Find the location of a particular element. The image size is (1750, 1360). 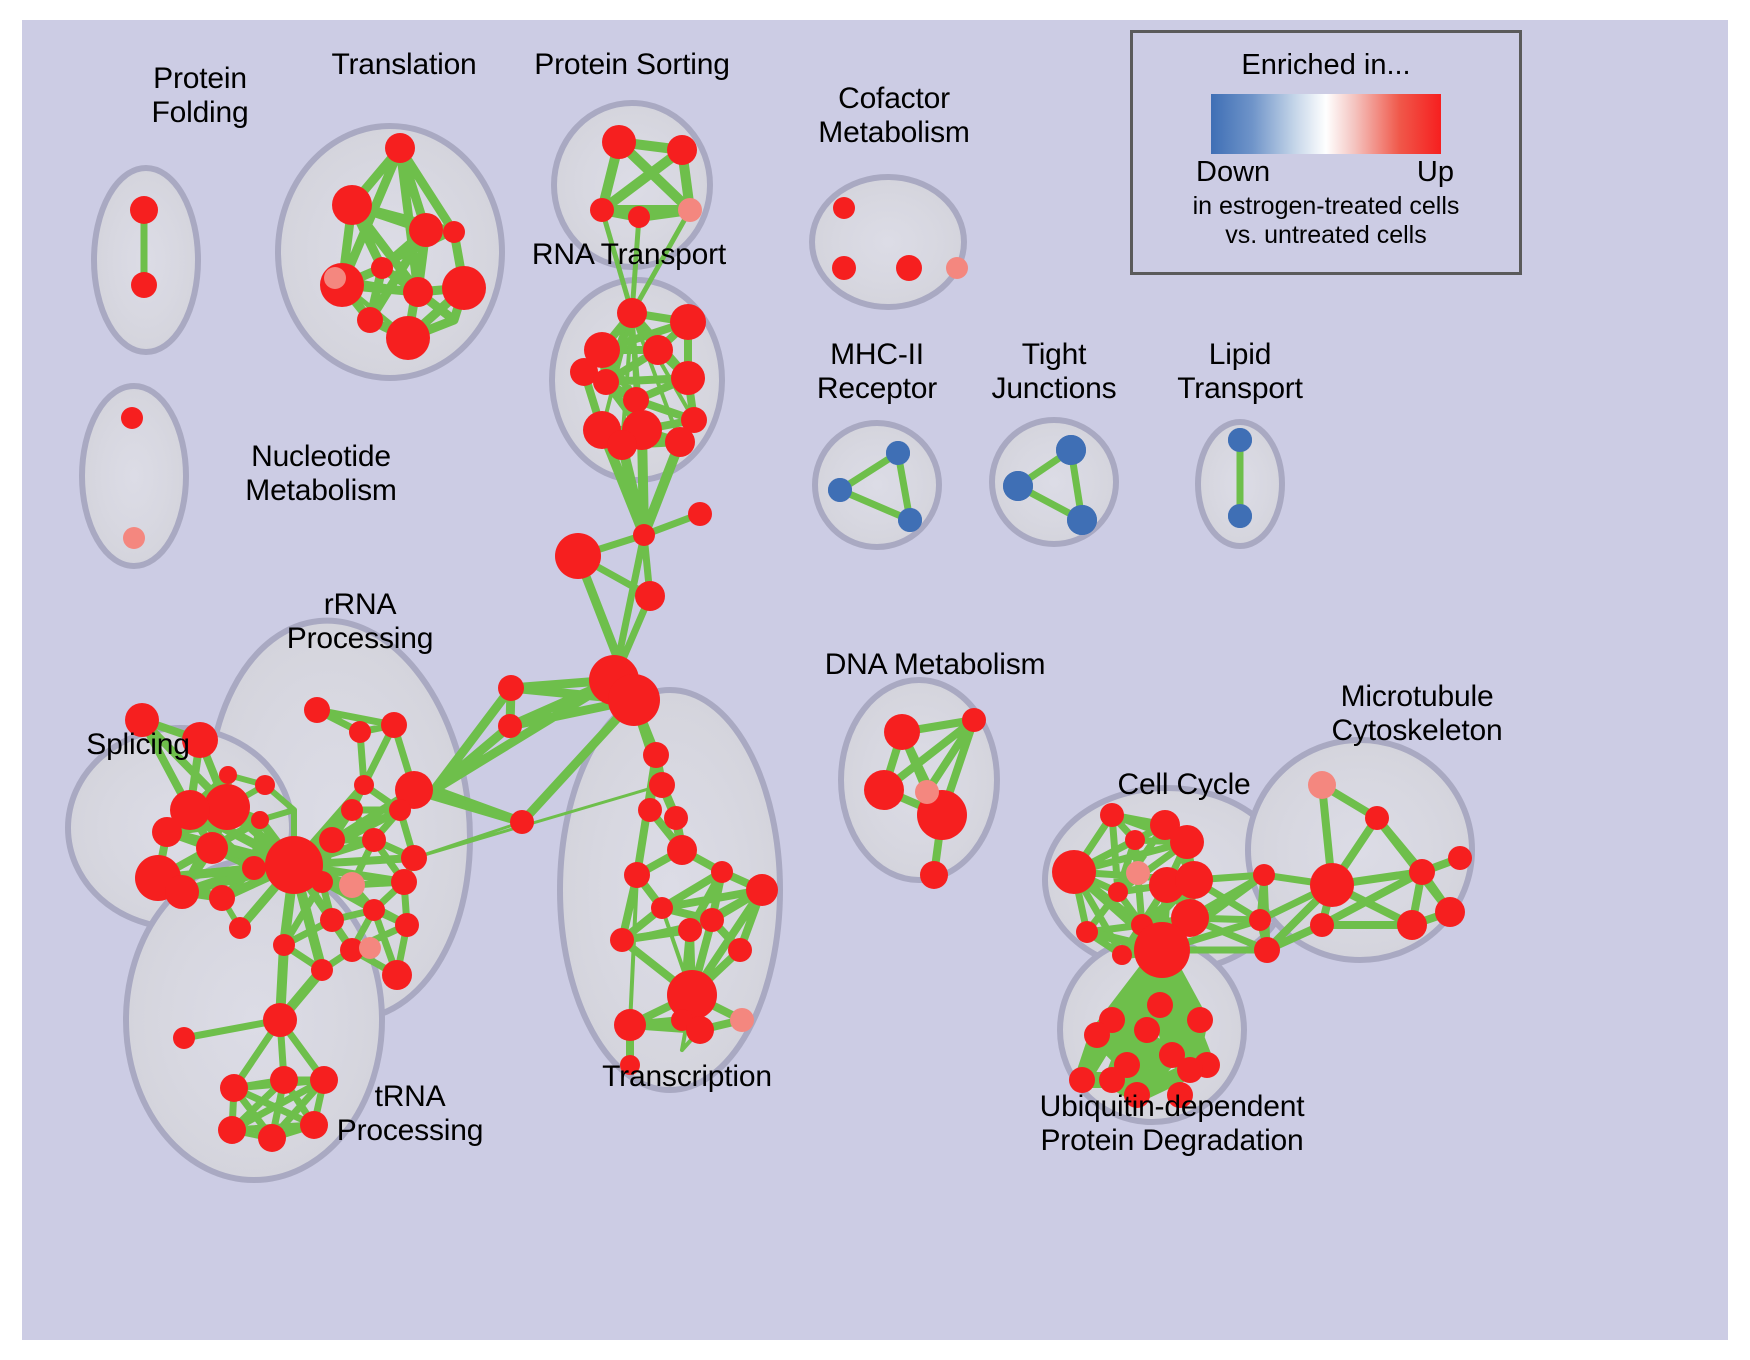

cluster-label-microtubule-cytoskeleton: Microtubule Cytoskeleton is located at coordinates (1417, 713).